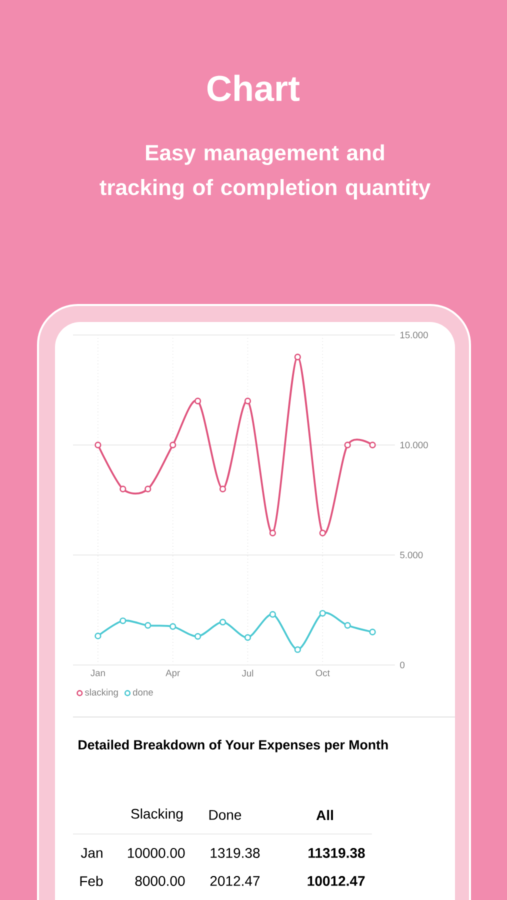 This screenshot has height=900, width=507. Describe the element at coordinates (336, 853) in the screenshot. I see `text: 11319.38` at that location.